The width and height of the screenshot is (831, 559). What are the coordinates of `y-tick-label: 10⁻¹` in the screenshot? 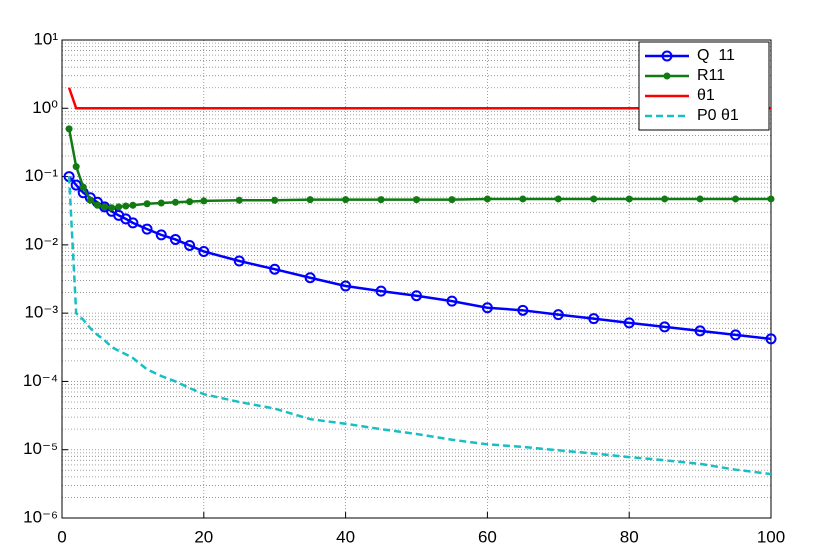 It's located at (41, 175).